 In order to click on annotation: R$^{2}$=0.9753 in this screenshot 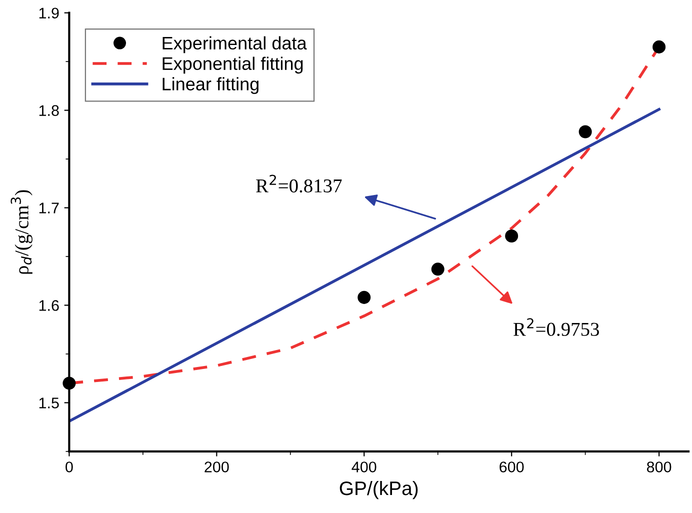, I will do `click(556, 327)`.